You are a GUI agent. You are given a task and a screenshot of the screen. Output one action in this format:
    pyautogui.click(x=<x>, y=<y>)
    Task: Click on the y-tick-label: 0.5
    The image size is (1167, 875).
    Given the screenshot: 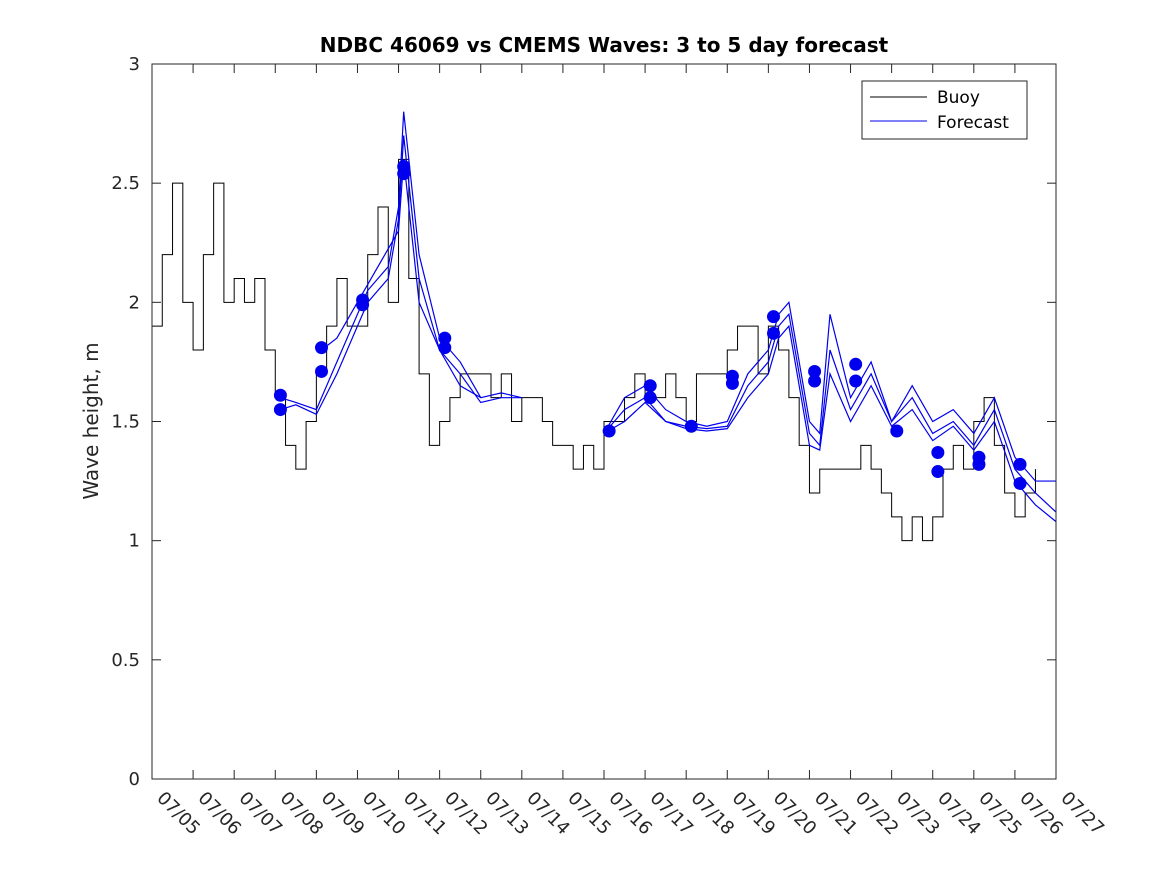 What is the action you would take?
    pyautogui.click(x=125, y=660)
    